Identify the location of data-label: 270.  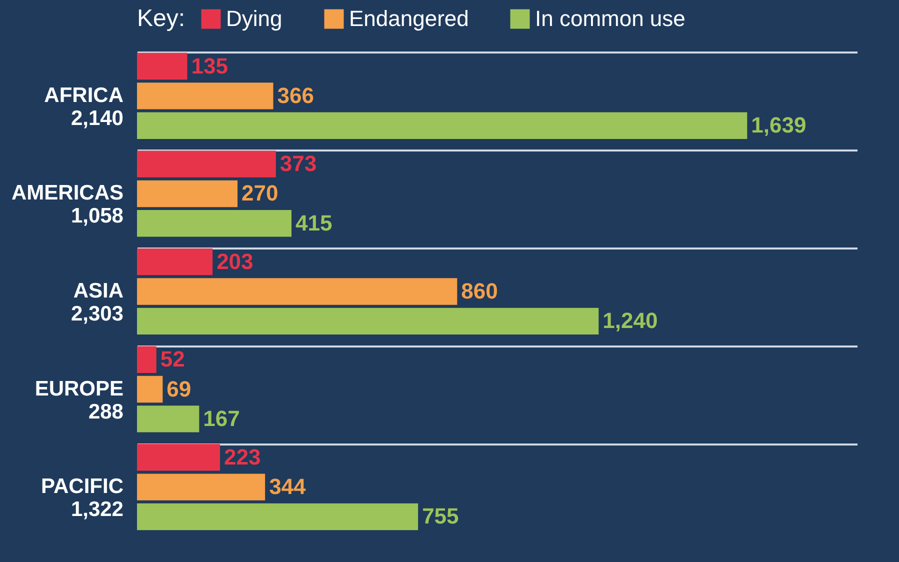
(260, 193).